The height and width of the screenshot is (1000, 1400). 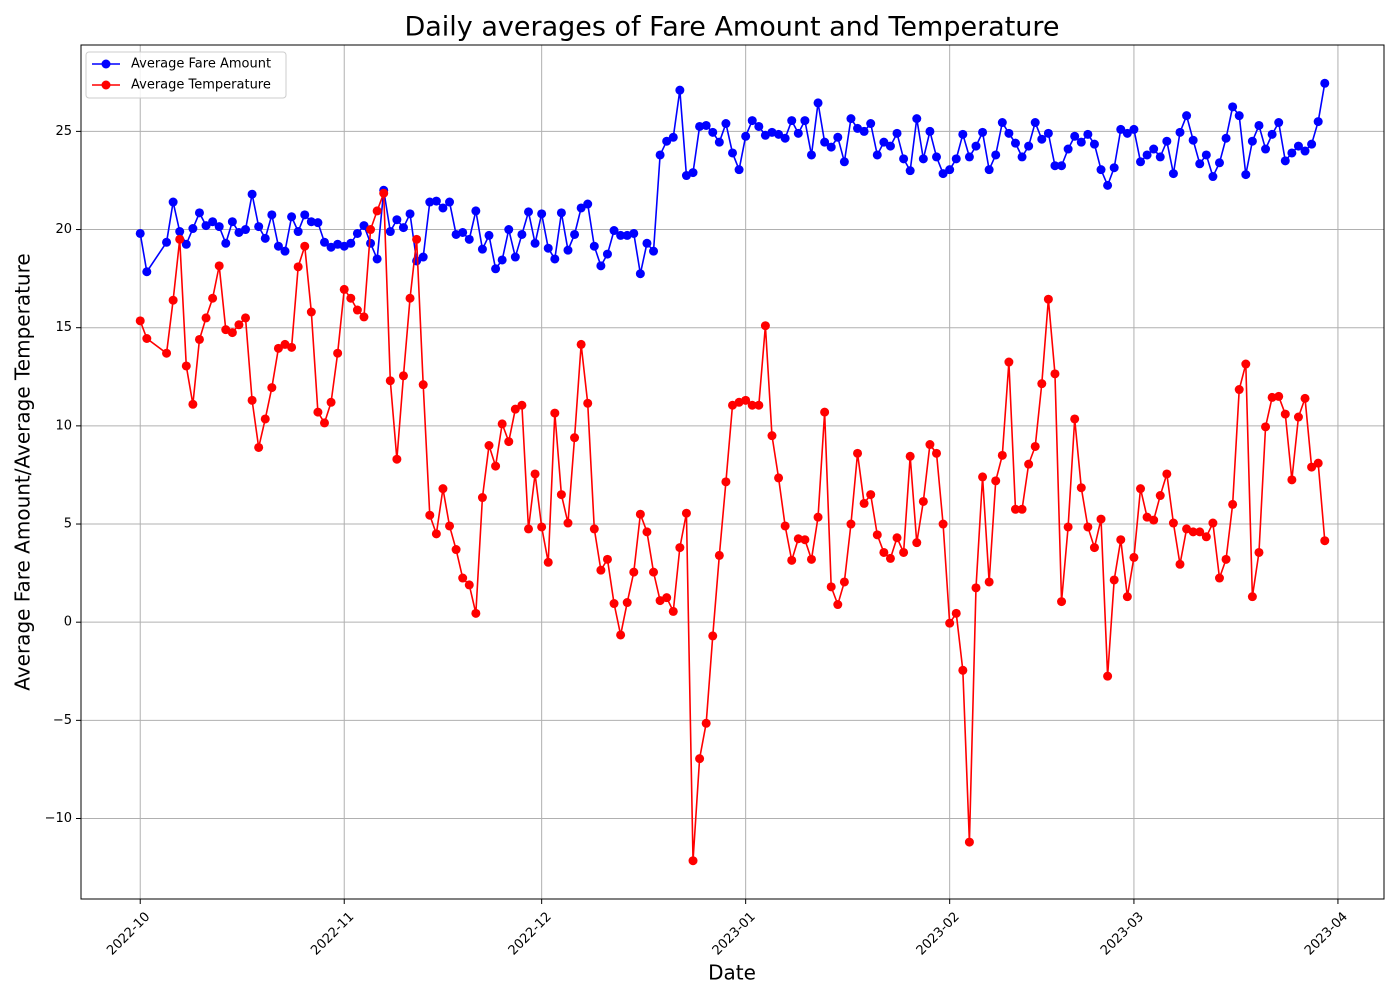 What do you see at coordinates (23, 471) in the screenshot?
I see `y-axis-label: Average Fare Amount/Average Temperature` at bounding box center [23, 471].